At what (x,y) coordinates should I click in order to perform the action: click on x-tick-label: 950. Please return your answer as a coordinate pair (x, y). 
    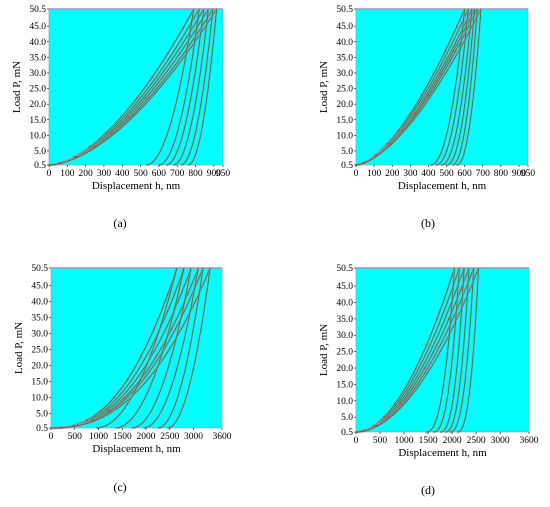
    Looking at the image, I should click on (223, 174).